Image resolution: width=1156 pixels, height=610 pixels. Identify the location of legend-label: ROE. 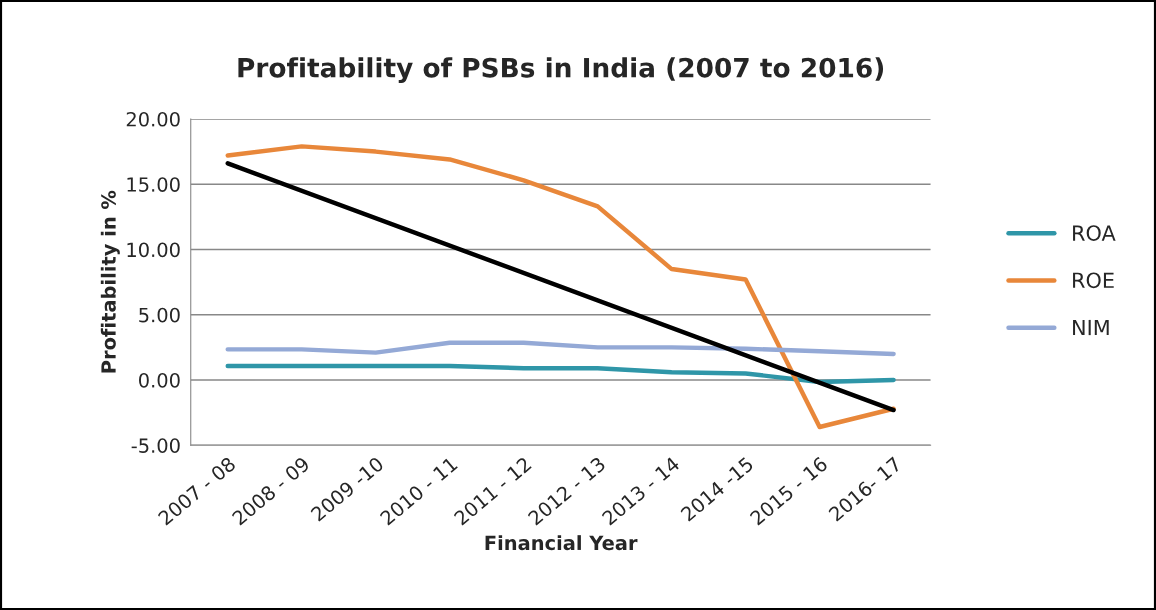
(1093, 280).